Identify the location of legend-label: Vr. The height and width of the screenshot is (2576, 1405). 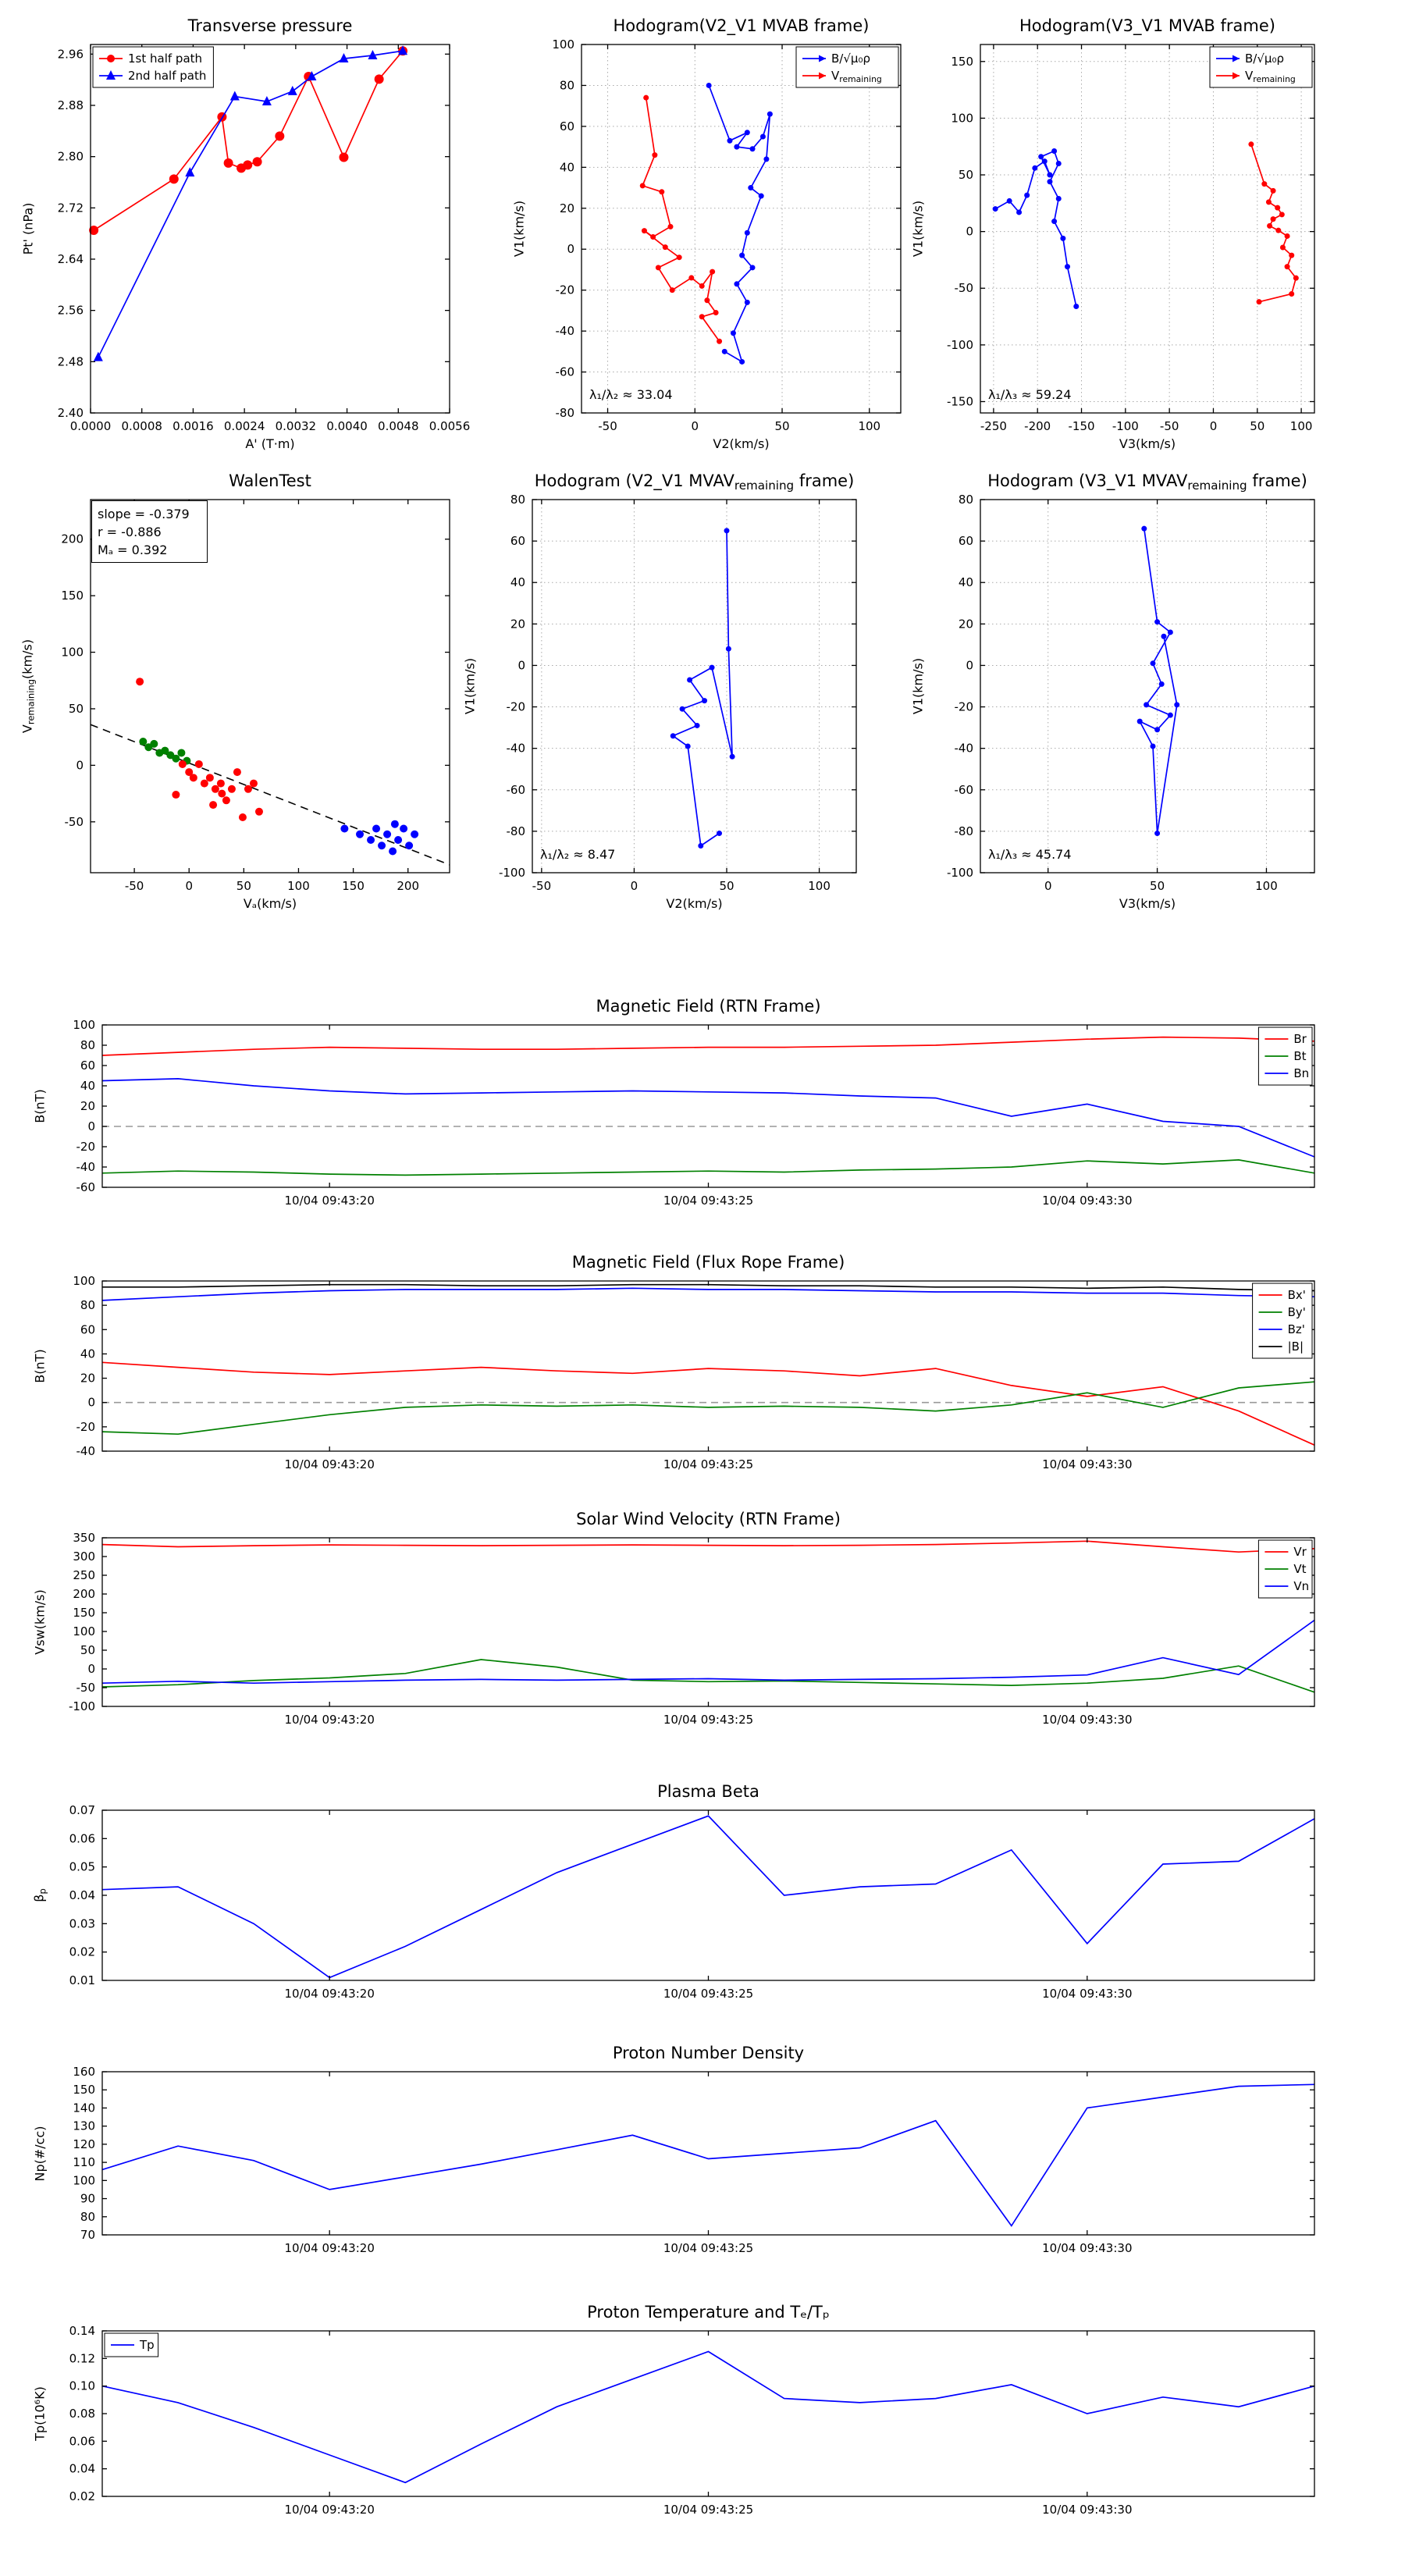
(1300, 1552).